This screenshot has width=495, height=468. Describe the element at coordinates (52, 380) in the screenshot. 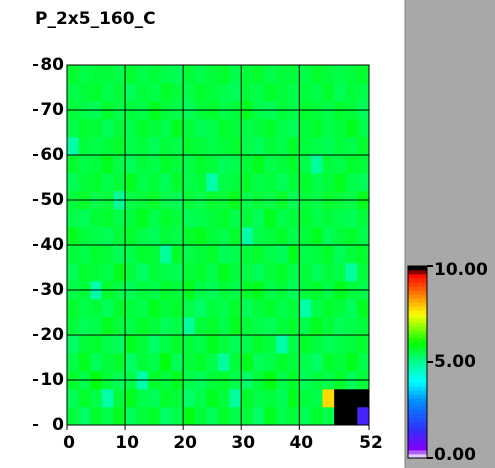

I see `y-tick-label: 10` at that location.